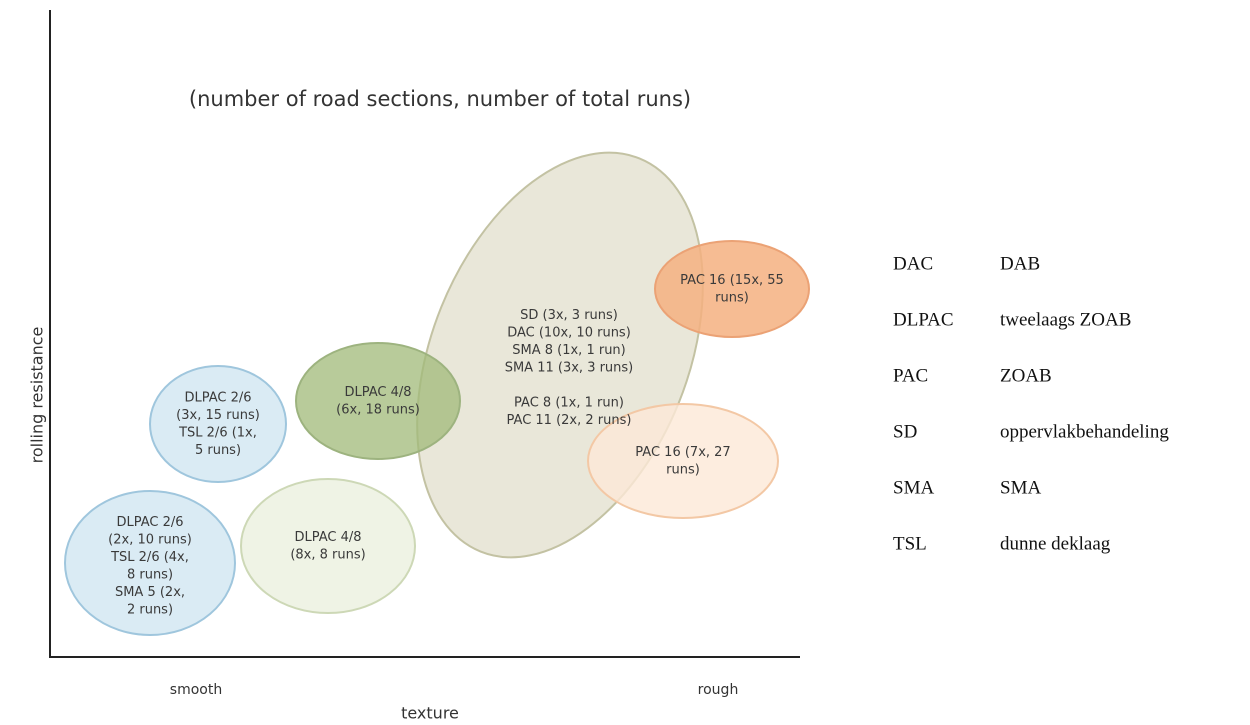 Image resolution: width=1250 pixels, height=725 pixels. I want to click on node-label: SMA 11 (3x, 3 runs), so click(569, 368).